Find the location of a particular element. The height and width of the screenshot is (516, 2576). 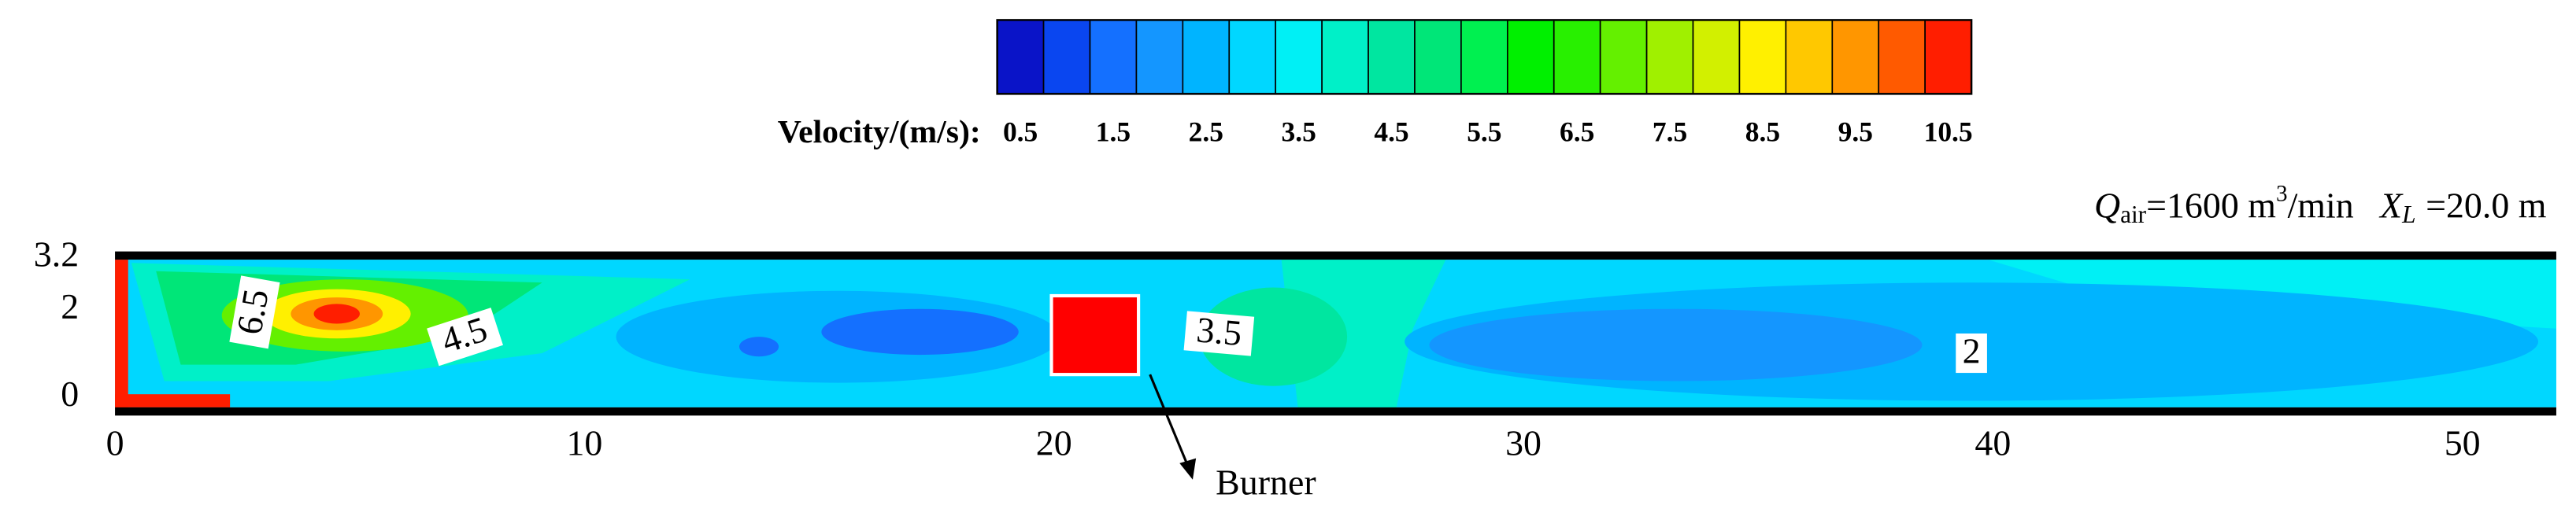

y-tick-label: 2 is located at coordinates (70, 306).